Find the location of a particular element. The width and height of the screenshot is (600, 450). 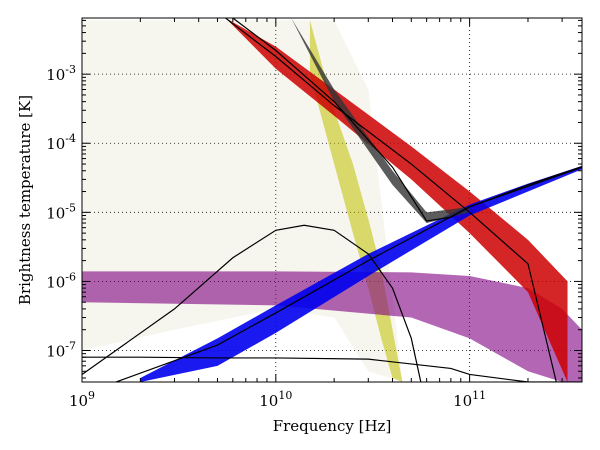

x-tick-label: 1010 is located at coordinates (275, 399).